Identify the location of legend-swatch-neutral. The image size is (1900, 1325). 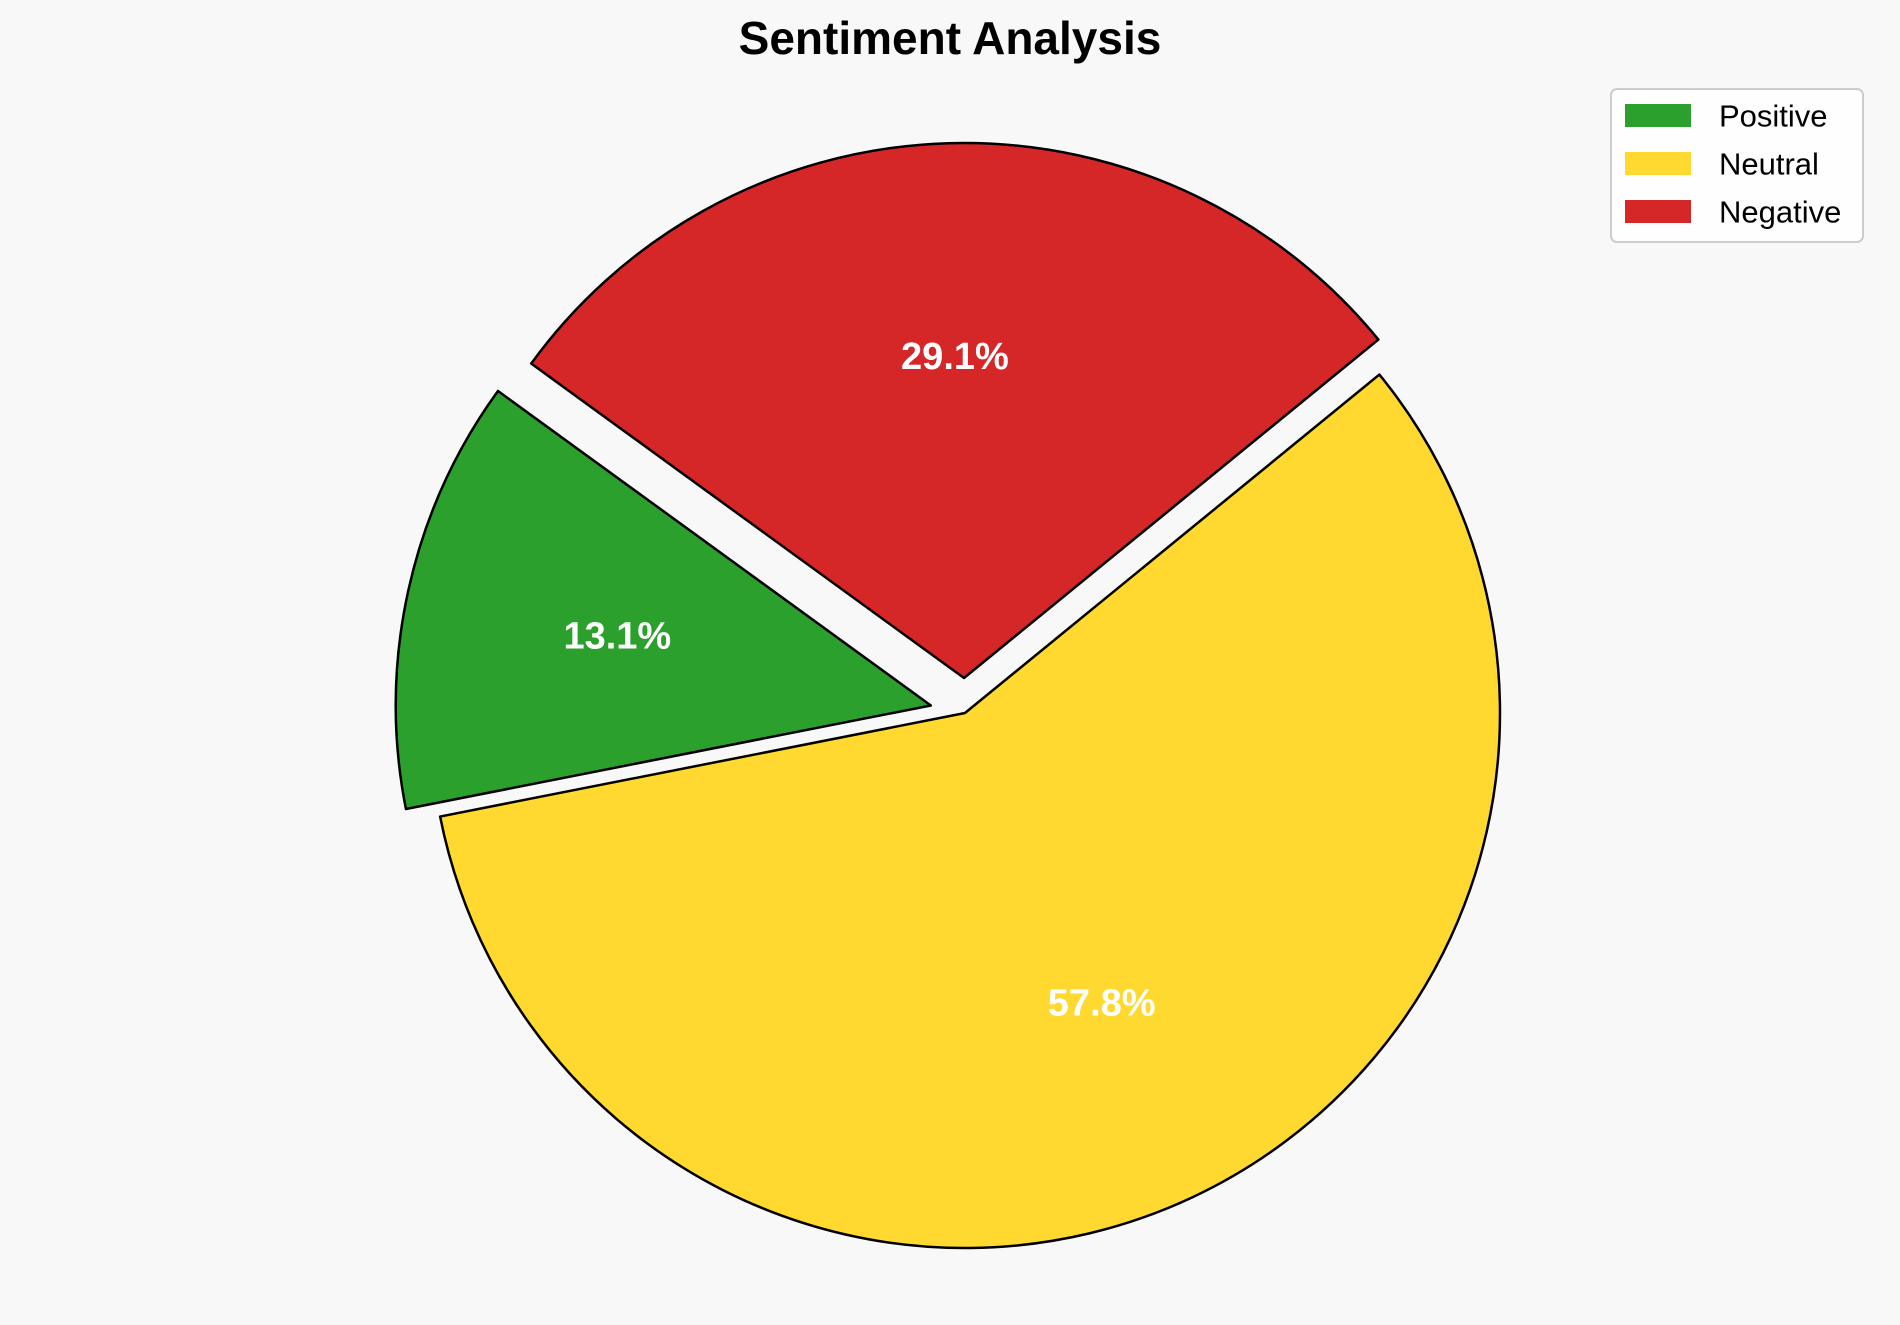
(1658, 163).